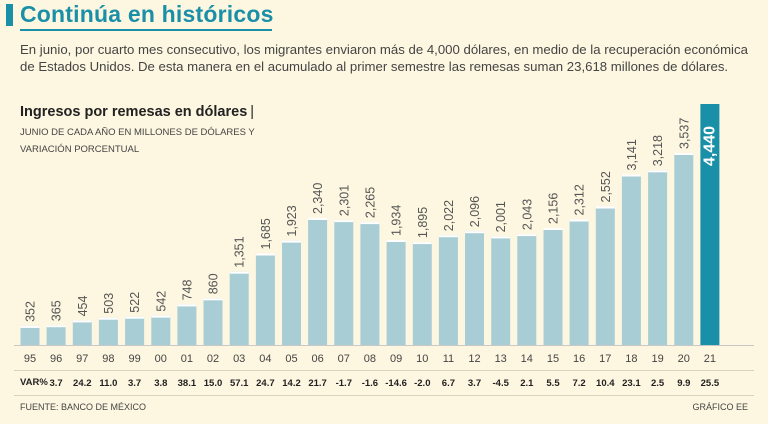 The width and height of the screenshot is (768, 424). Describe the element at coordinates (83, 305) in the screenshot. I see `bar-value-label-97: 454` at that location.